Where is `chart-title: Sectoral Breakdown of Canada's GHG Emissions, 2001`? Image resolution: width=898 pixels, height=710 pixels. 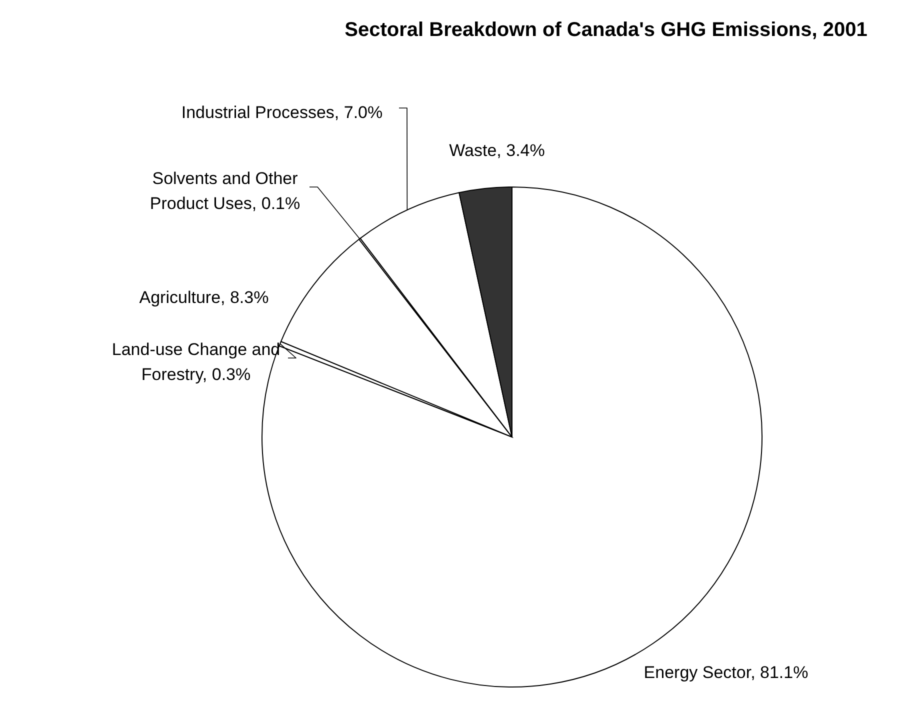 chart-title: Sectoral Breakdown of Canada's GHG Emissions, 2001 is located at coordinates (606, 30).